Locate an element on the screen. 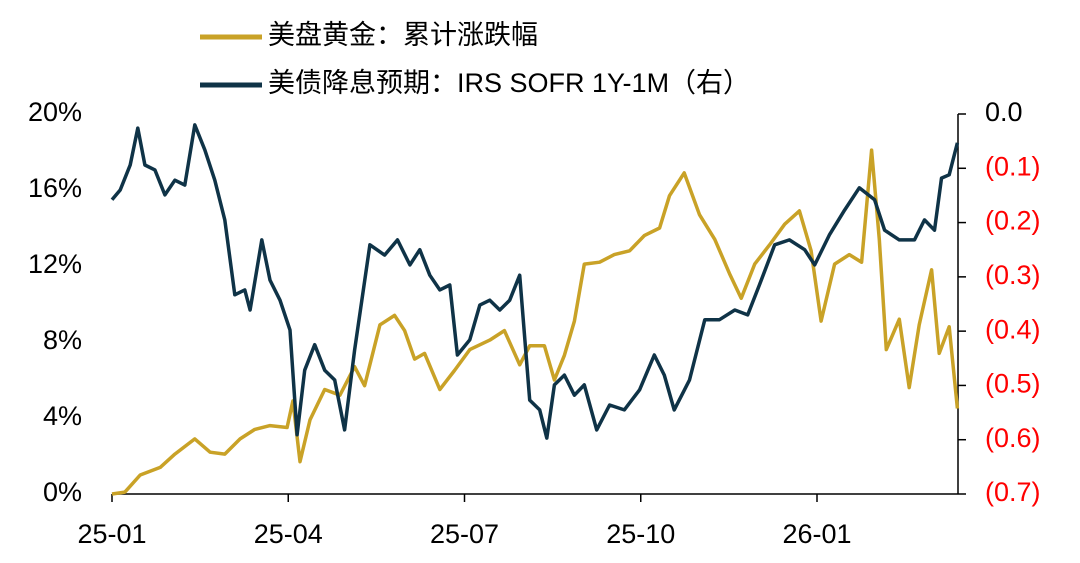 The height and width of the screenshot is (563, 1080). y2-tick-label: 0.0 is located at coordinates (1004, 112).